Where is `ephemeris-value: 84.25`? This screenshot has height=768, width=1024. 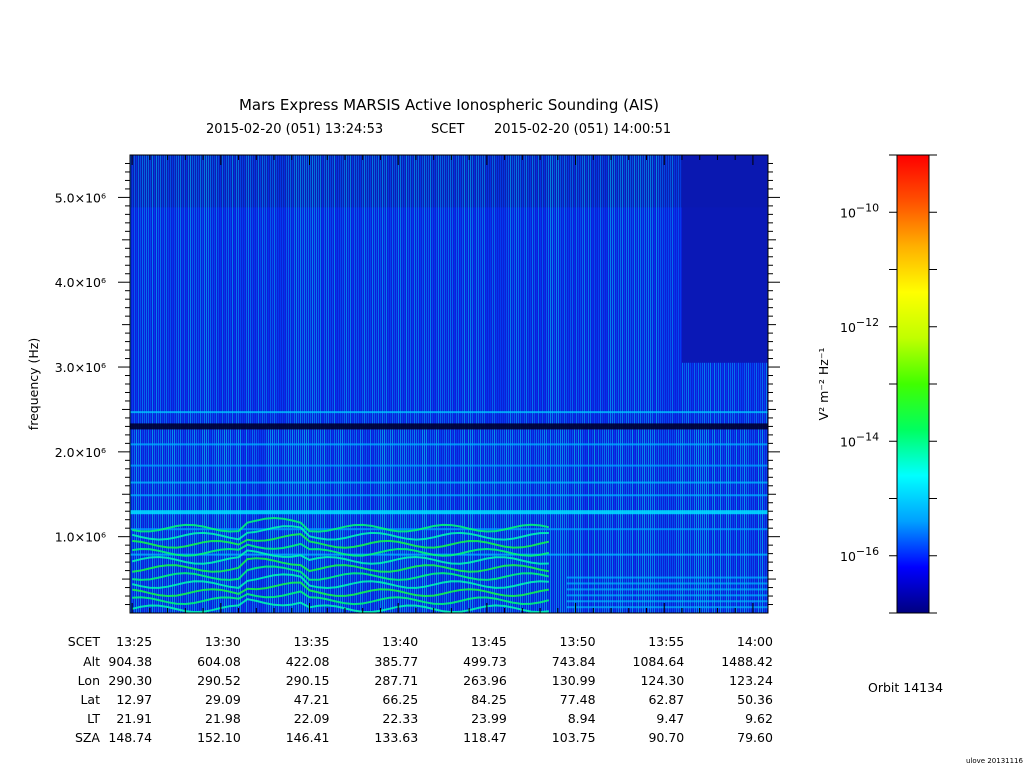
ephemeris-value: 84.25 is located at coordinates (489, 699).